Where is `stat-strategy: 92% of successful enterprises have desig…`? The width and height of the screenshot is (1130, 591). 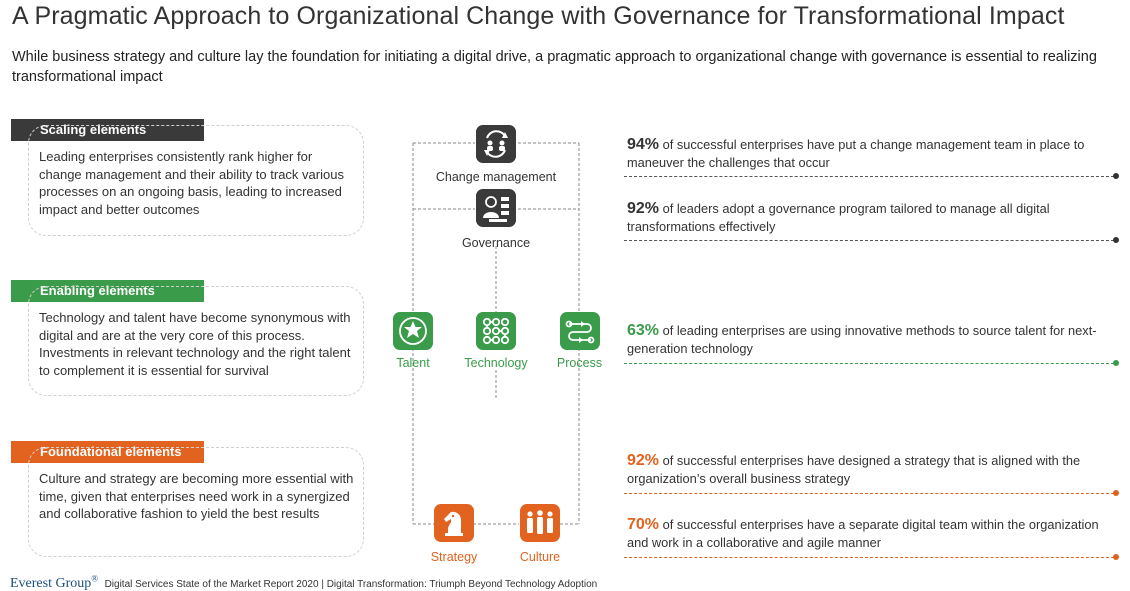 stat-strategy: 92% of successful enterprises have desig… is located at coordinates (867, 470).